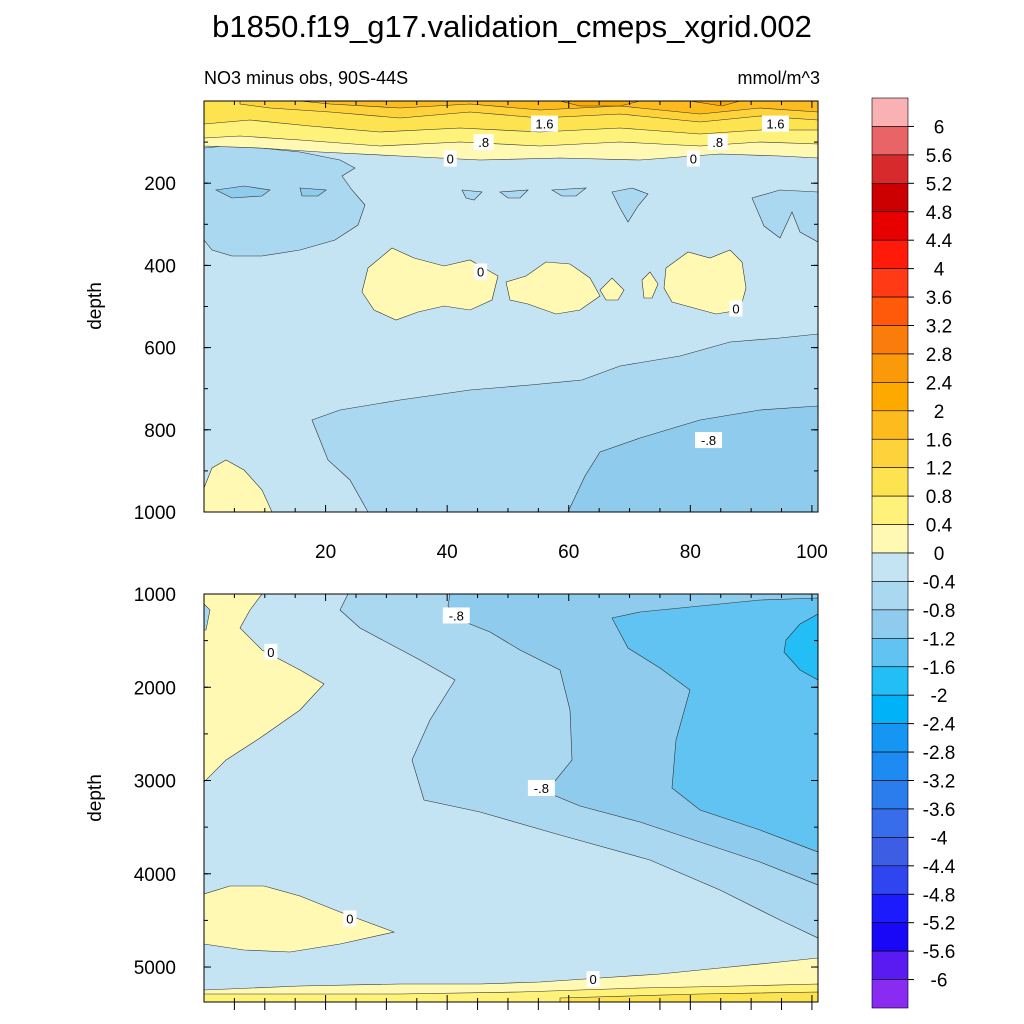 The width and height of the screenshot is (1024, 1024). What do you see at coordinates (800, 647) in the screenshot?
I see `lower-negative-core` at bounding box center [800, 647].